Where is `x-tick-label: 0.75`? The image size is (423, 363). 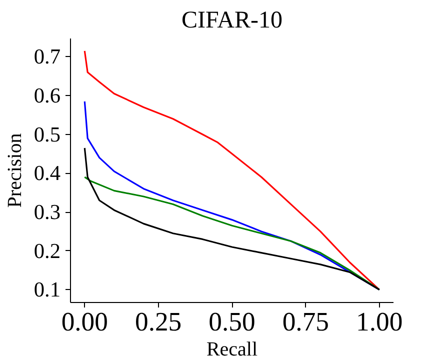 x-tick-label: 0.75 is located at coordinates (306, 321).